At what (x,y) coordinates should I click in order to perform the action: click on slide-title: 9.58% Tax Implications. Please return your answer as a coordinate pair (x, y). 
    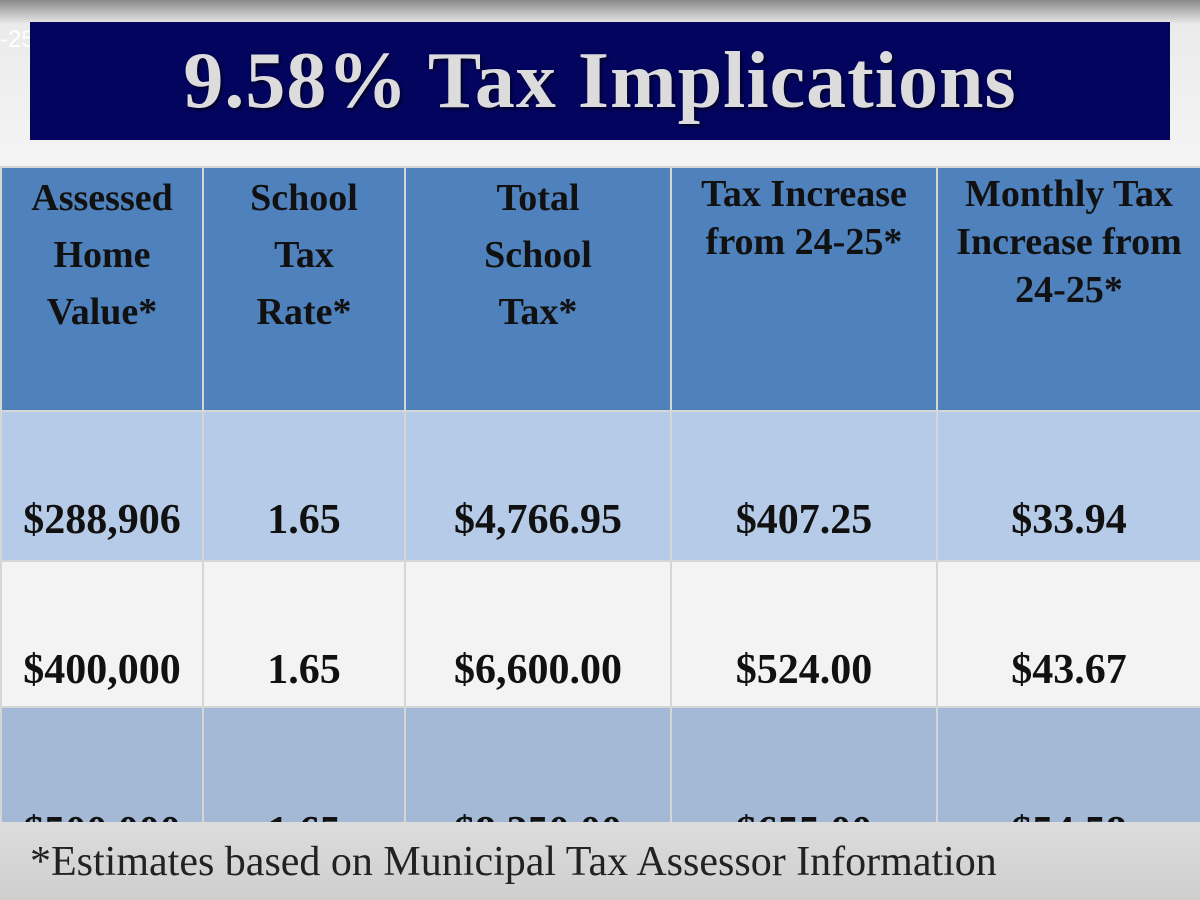
    Looking at the image, I should click on (600, 80).